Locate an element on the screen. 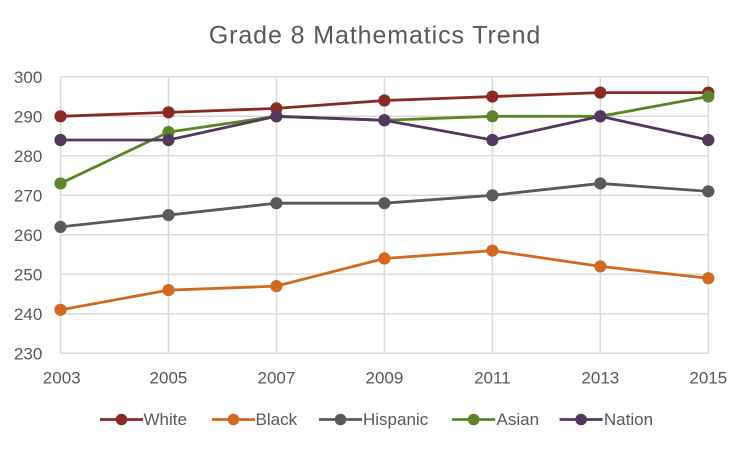 The width and height of the screenshot is (750, 455). svg-text: 2003 is located at coordinates (62, 378).